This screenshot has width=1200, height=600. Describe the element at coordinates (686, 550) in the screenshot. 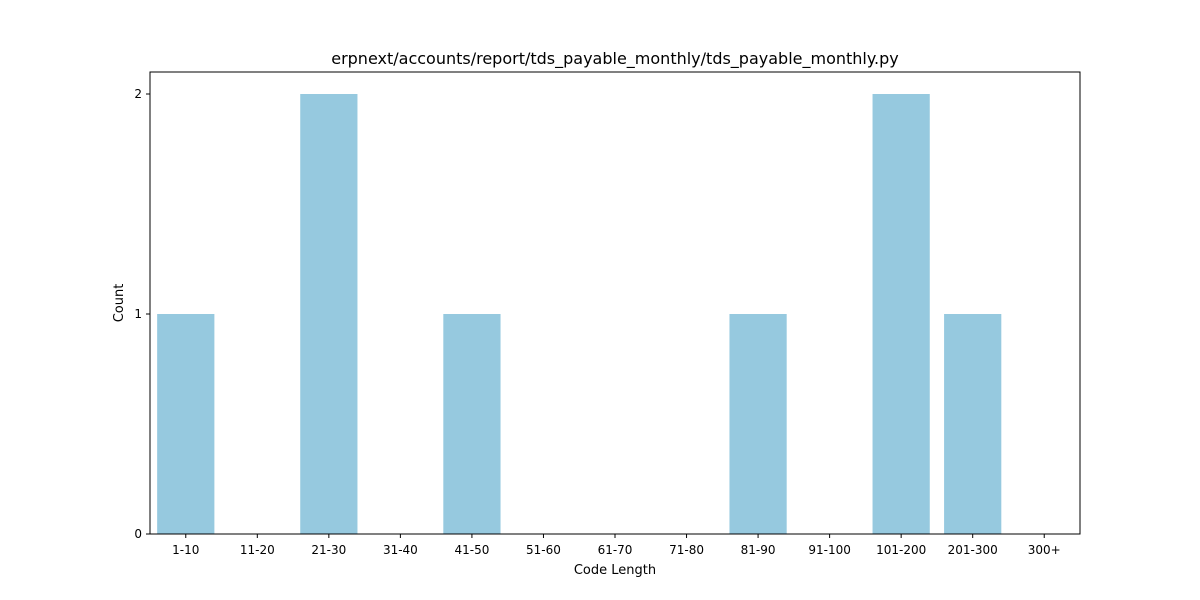

I see `x-tick-label: 71-80` at that location.